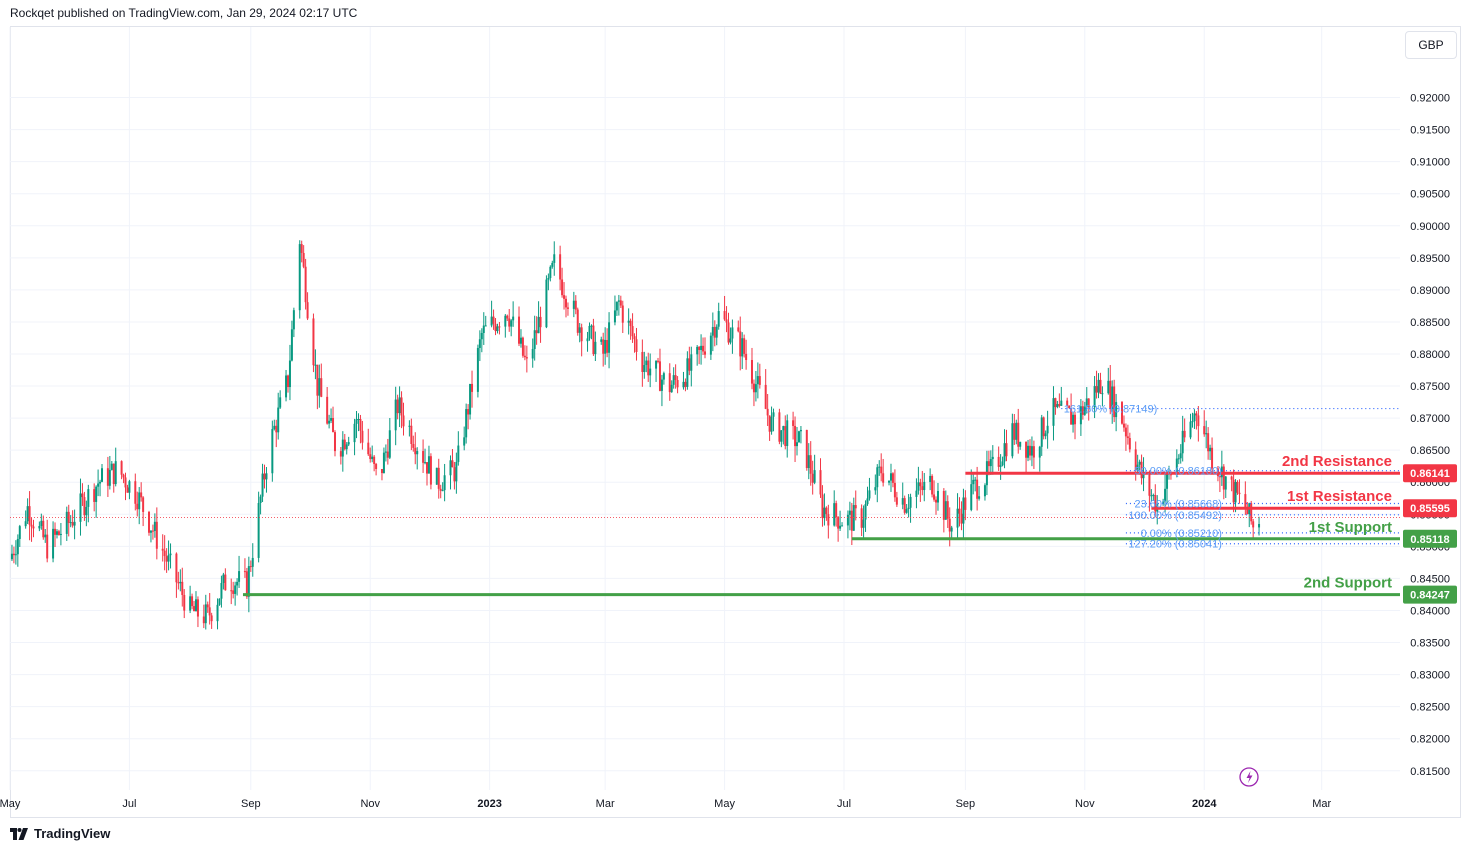  I want to click on y-tick-label: 0.90500, so click(1430, 195).